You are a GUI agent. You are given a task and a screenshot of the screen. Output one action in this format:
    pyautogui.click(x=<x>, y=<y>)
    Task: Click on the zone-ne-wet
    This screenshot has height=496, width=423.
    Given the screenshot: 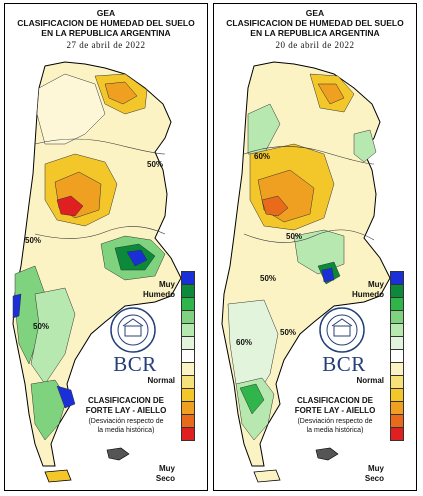 What is the action you would take?
    pyautogui.click(x=365, y=146)
    